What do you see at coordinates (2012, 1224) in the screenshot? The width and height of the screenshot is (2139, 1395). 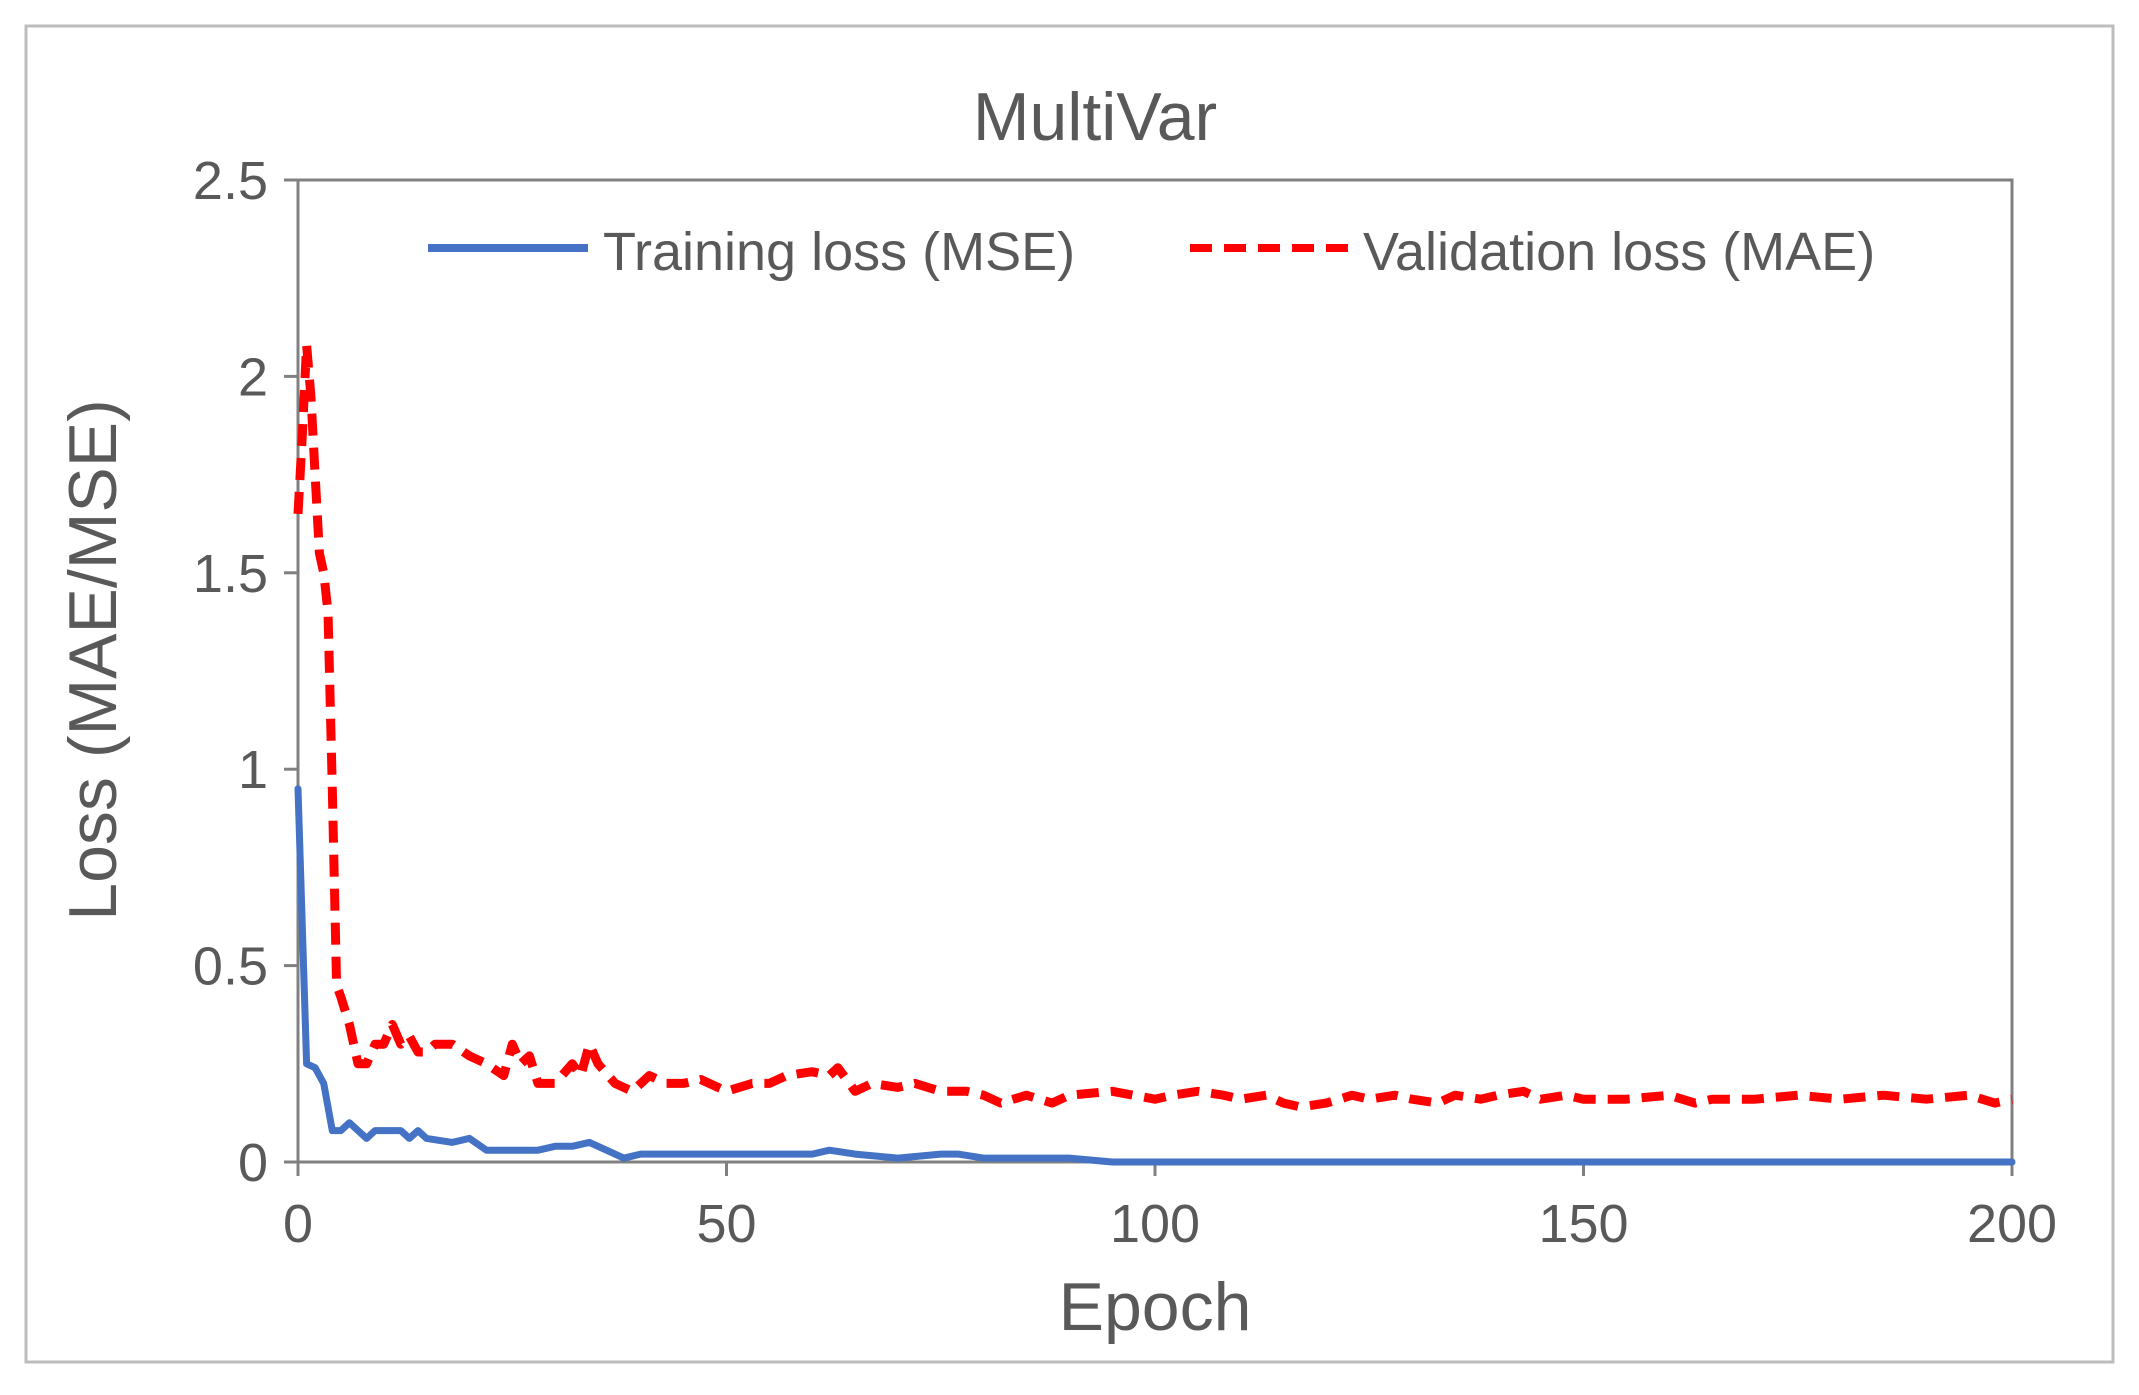 I see `x-tick-label: 200` at bounding box center [2012, 1224].